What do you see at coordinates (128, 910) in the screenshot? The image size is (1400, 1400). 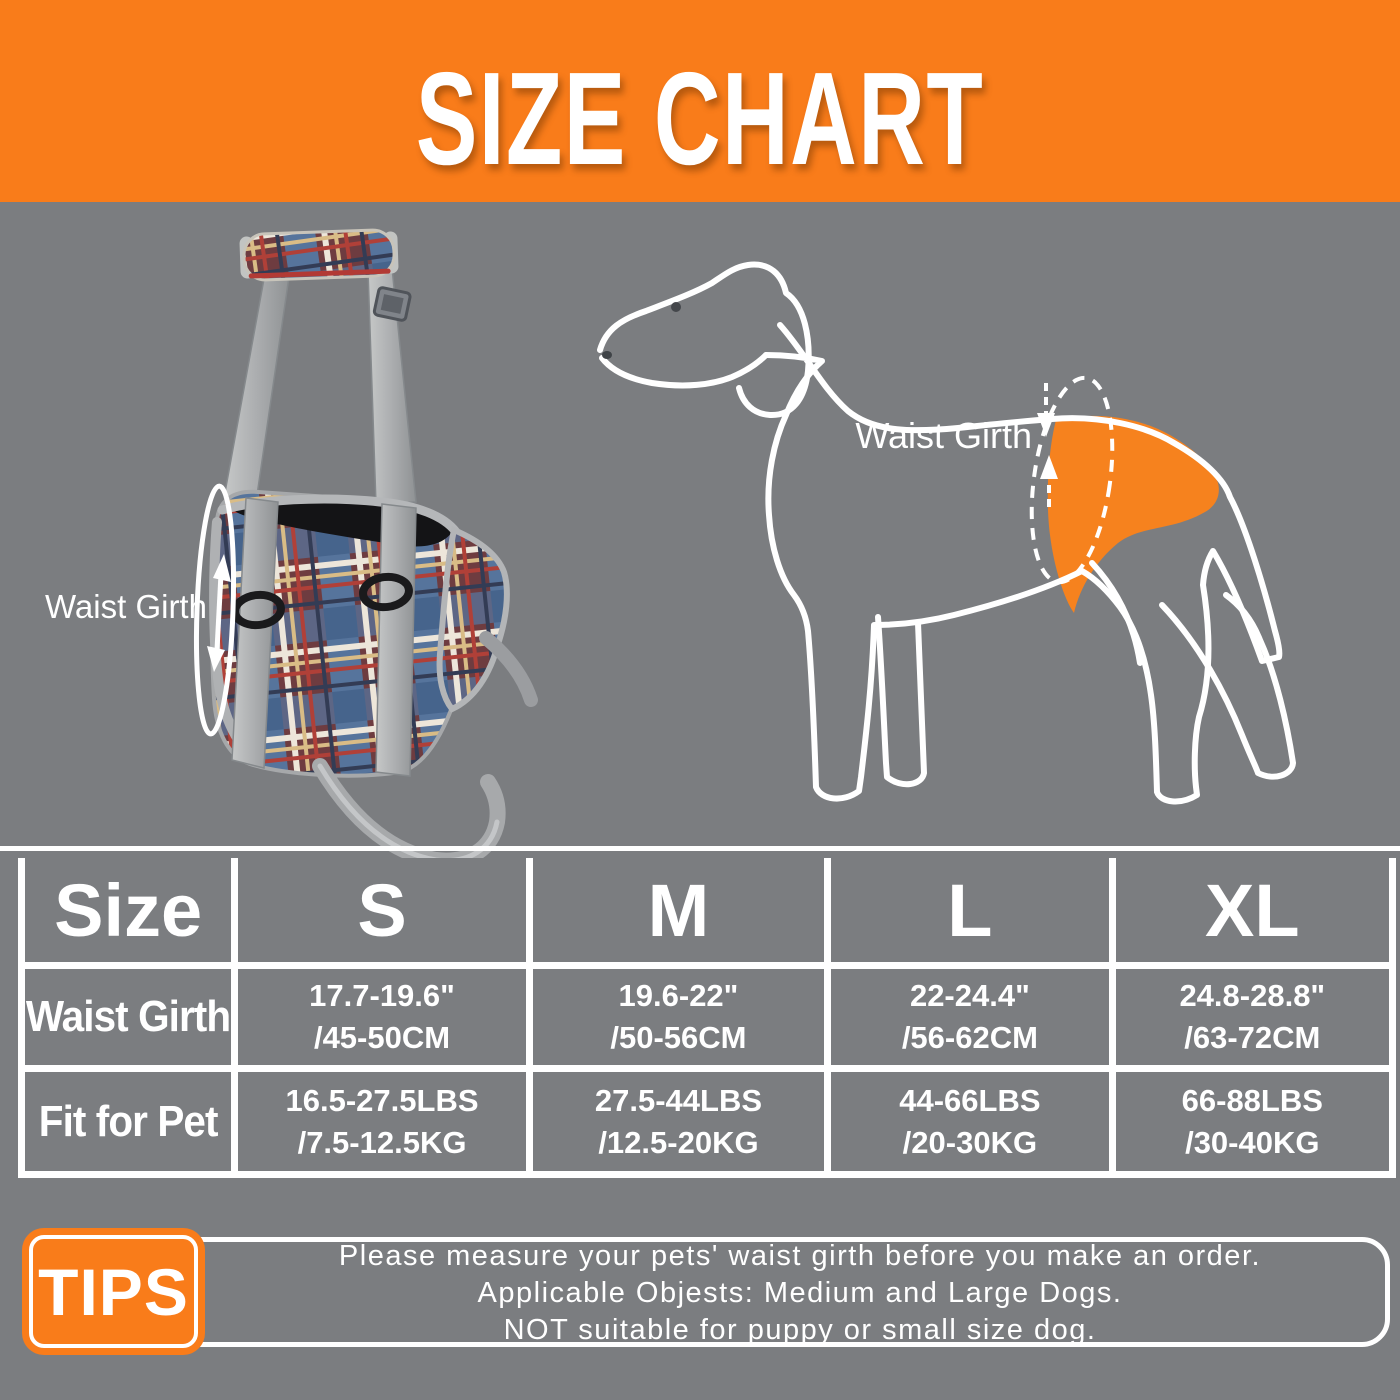 I see `column-header-size: Size` at bounding box center [128, 910].